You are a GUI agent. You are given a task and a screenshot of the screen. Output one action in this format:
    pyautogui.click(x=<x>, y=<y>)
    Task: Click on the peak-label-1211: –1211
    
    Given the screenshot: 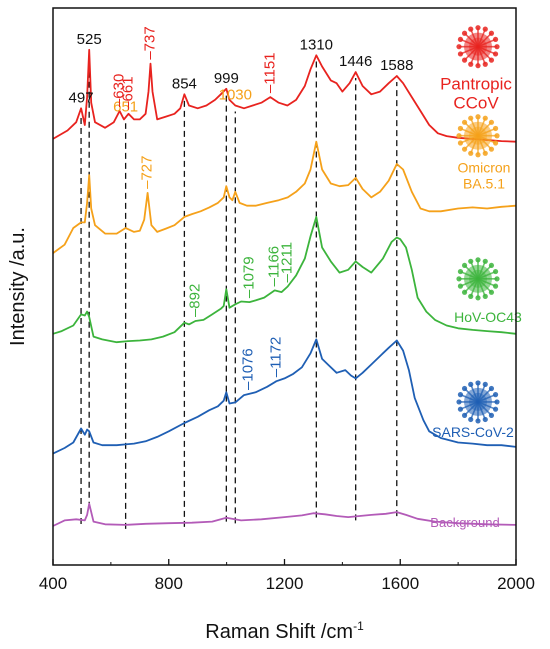 What is the action you would take?
    pyautogui.click(x=287, y=262)
    